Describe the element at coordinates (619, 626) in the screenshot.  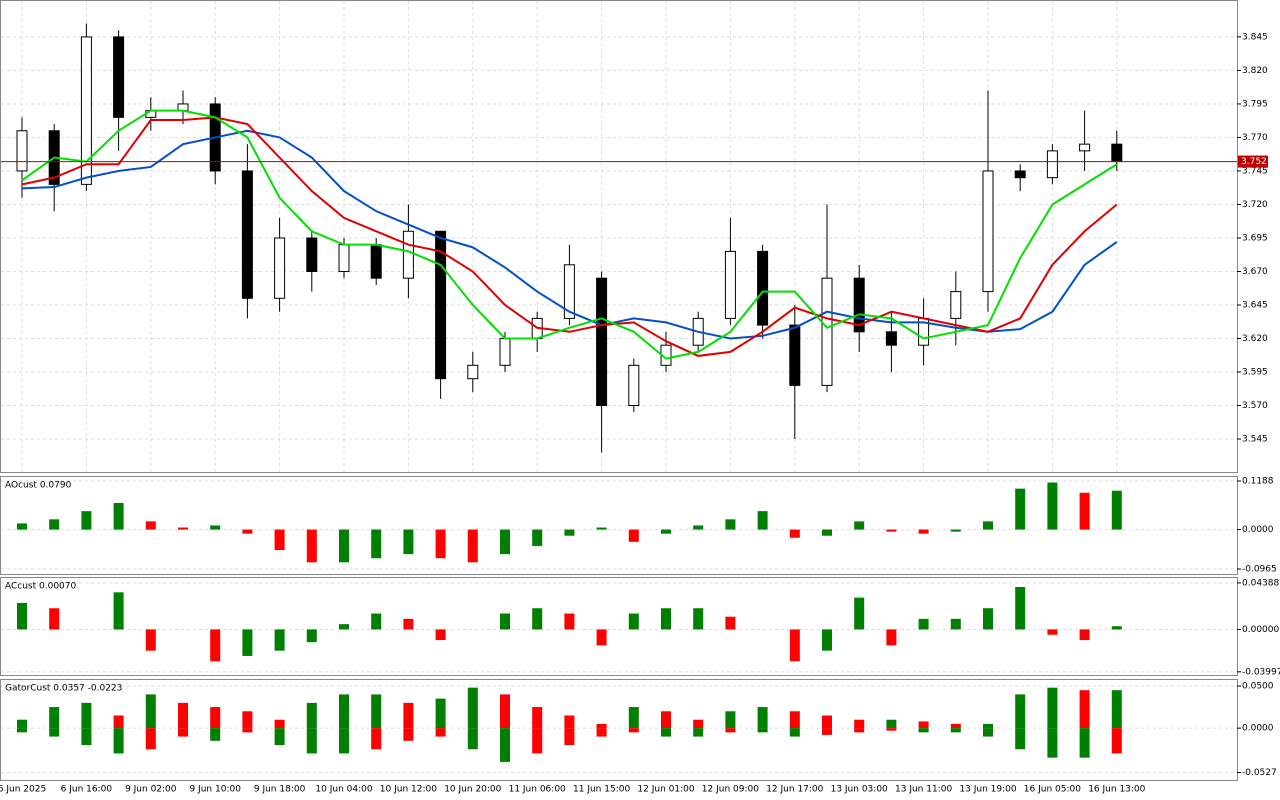
I see `ac-frame` at that location.